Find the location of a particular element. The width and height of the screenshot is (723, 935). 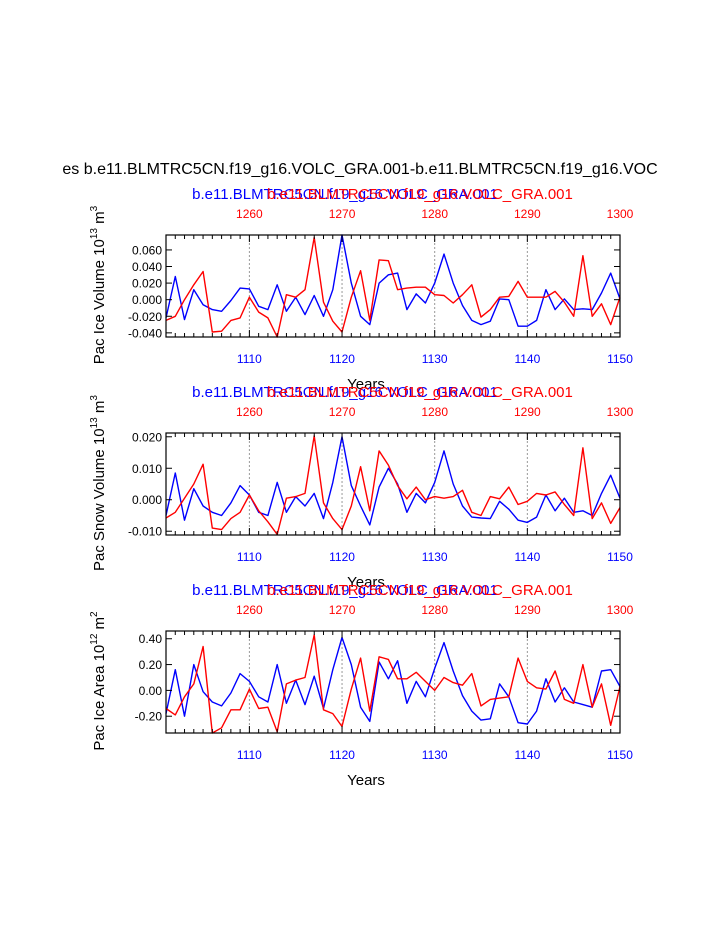

y-axis-label: Pac Ice Area 1012 m2 is located at coordinates (98, 681).